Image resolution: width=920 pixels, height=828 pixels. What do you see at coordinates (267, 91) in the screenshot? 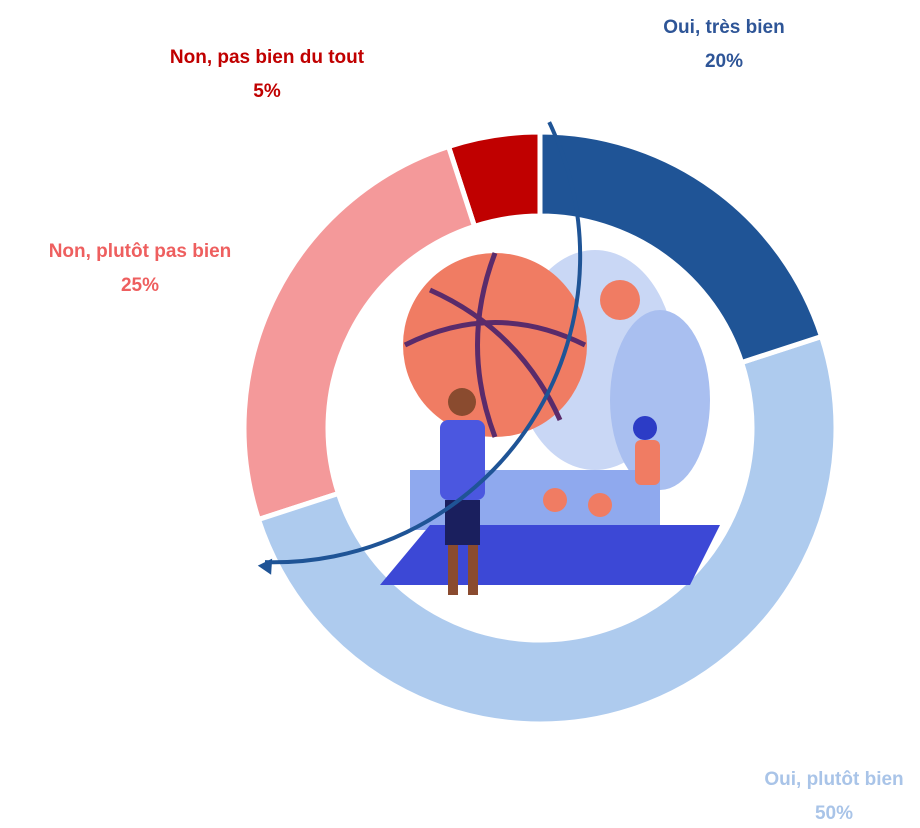
I see `value-label: 5%` at bounding box center [267, 91].